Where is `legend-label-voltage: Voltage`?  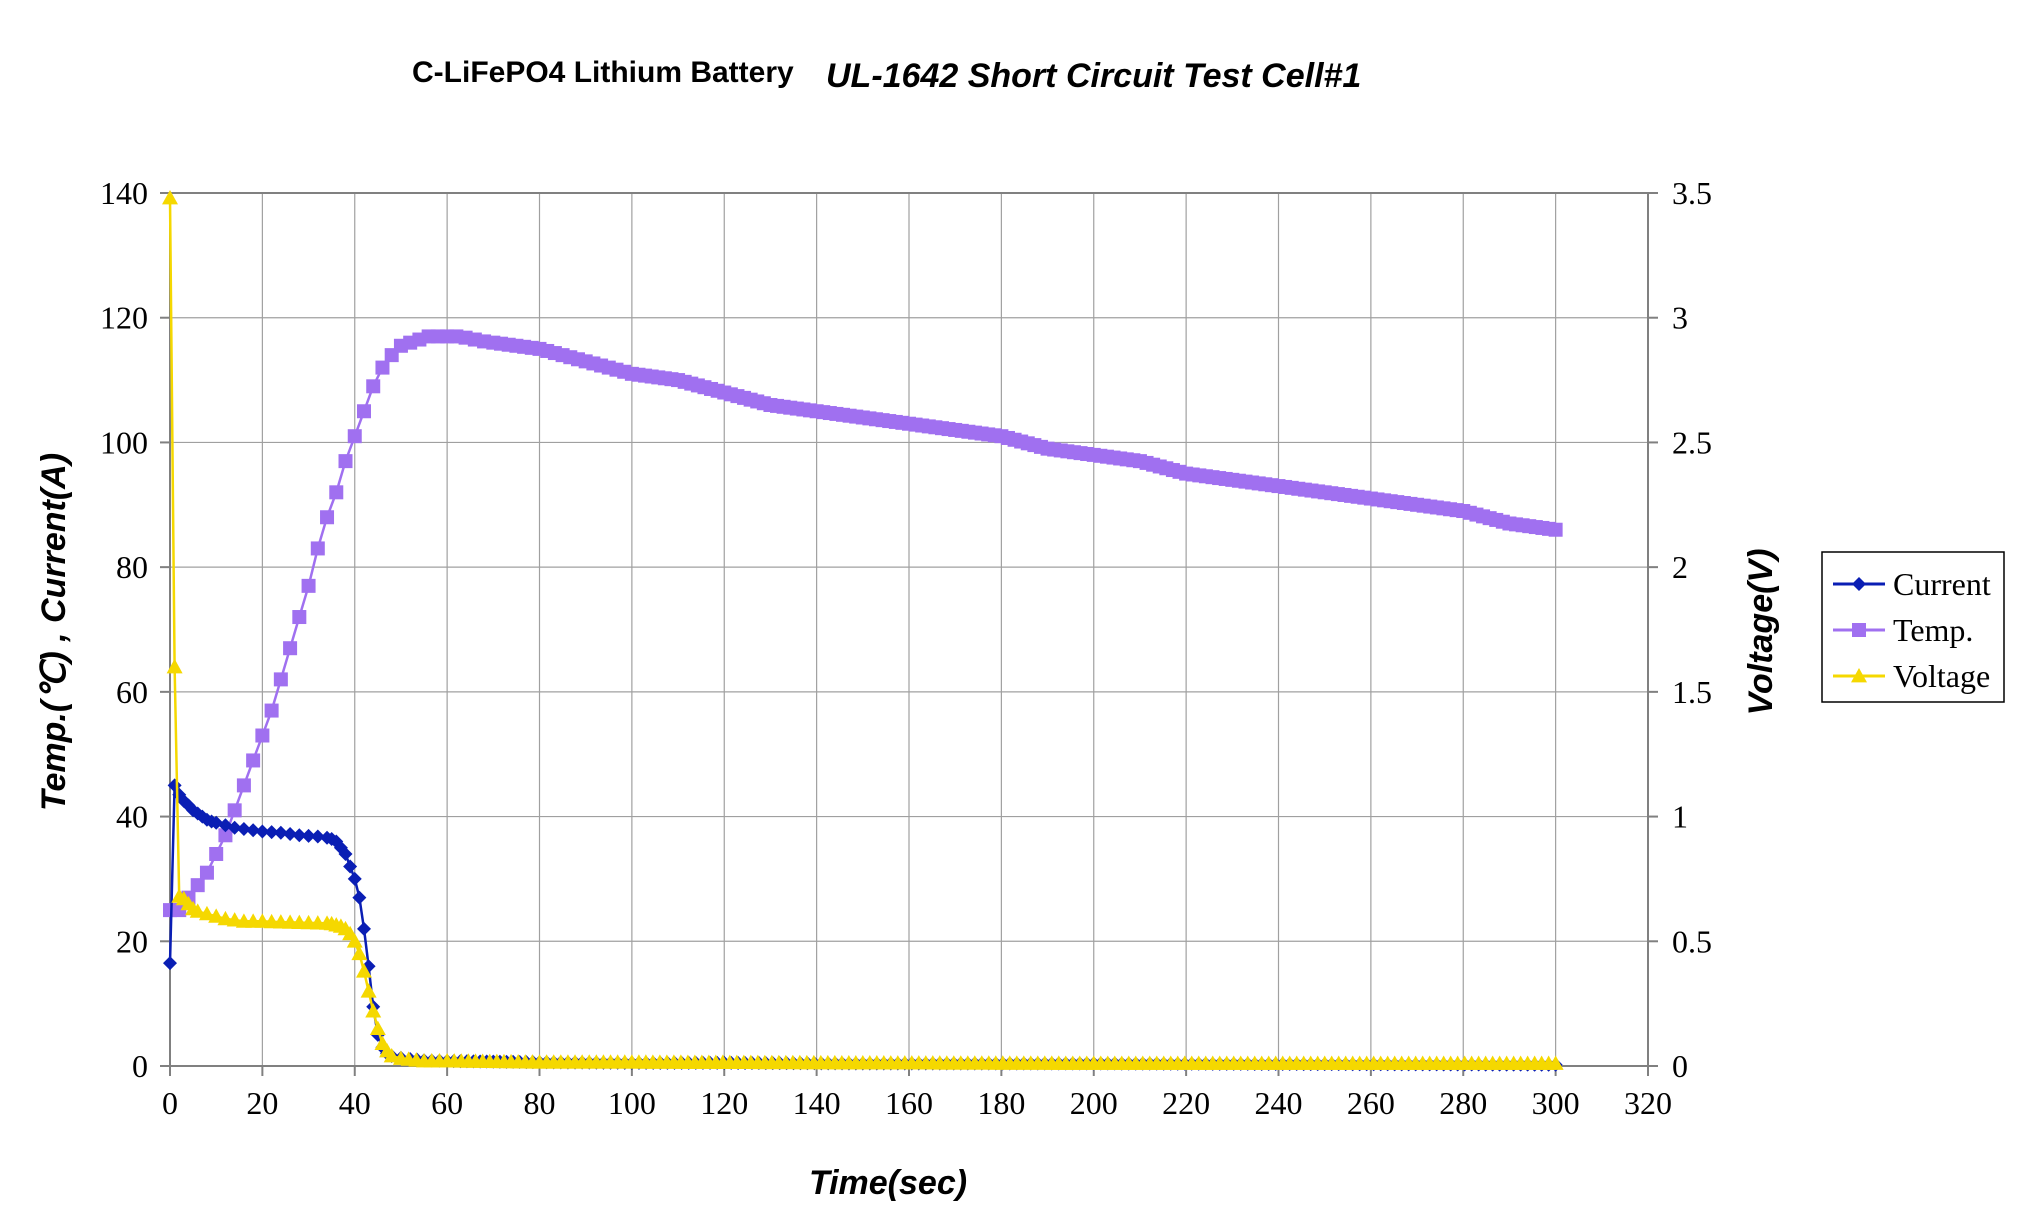
legend-label-voltage: Voltage is located at coordinates (1941, 676).